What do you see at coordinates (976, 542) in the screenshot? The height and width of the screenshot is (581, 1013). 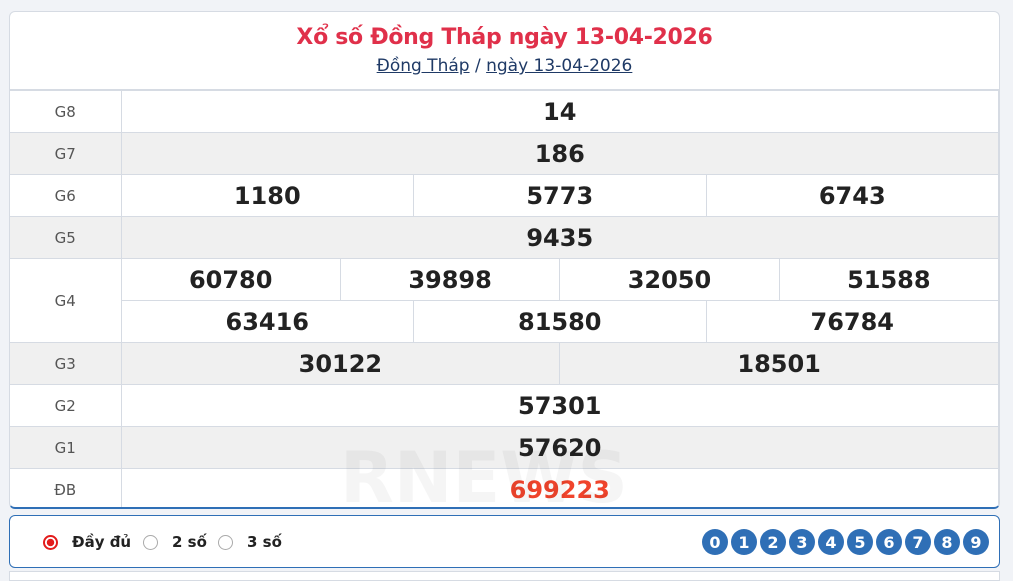 I see `digit-button-9: 9` at bounding box center [976, 542].